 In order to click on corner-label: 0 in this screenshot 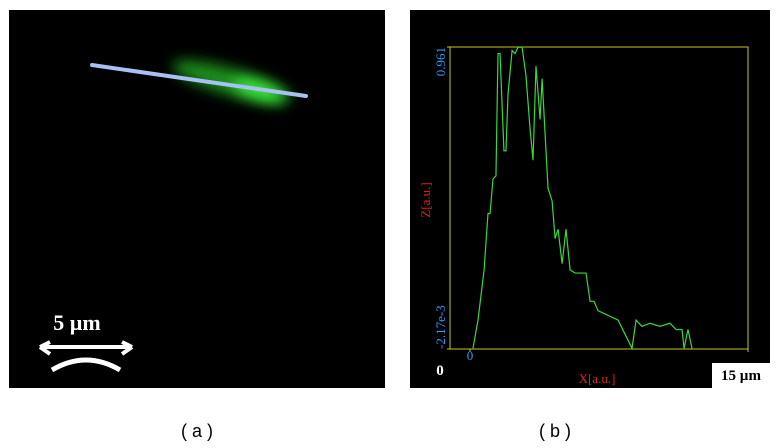, I will do `click(440, 371)`.